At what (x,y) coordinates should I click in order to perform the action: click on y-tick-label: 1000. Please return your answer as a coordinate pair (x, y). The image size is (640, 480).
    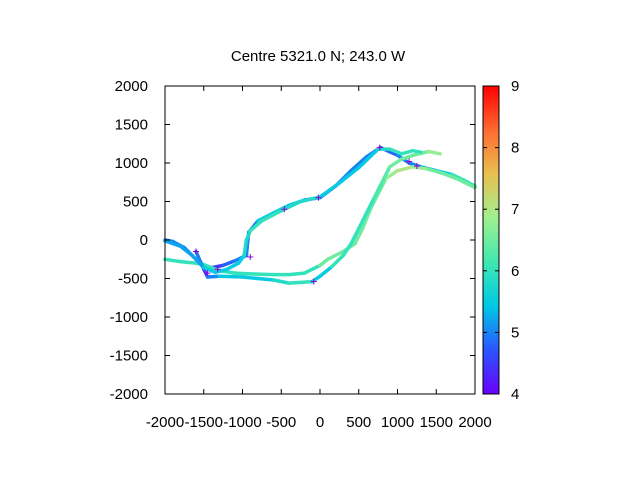
    Looking at the image, I should click on (131, 163).